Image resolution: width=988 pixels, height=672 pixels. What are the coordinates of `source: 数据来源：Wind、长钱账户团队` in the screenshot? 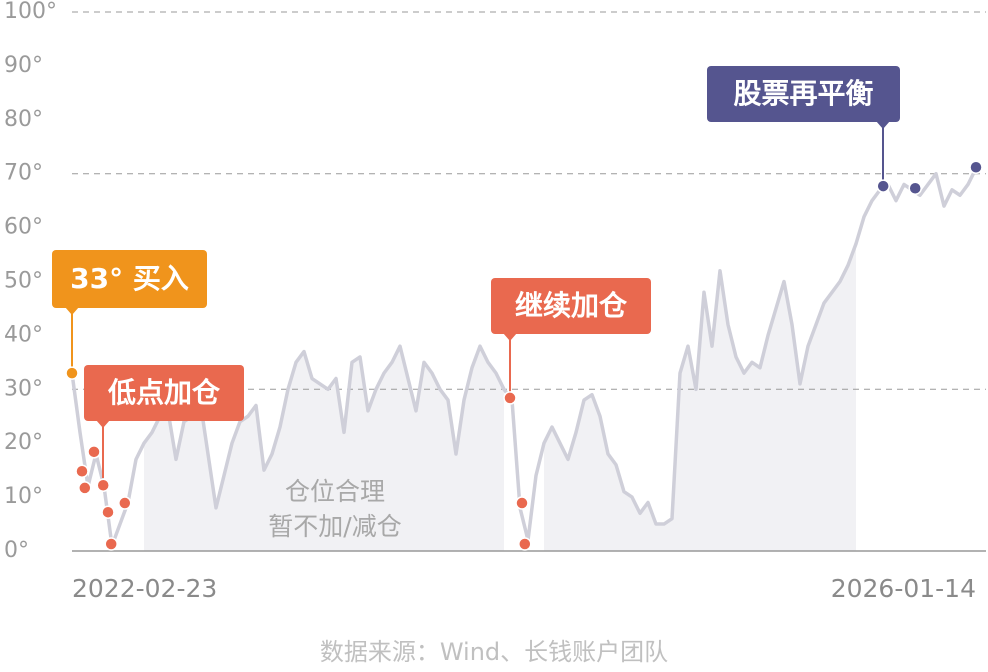 It's located at (494, 652).